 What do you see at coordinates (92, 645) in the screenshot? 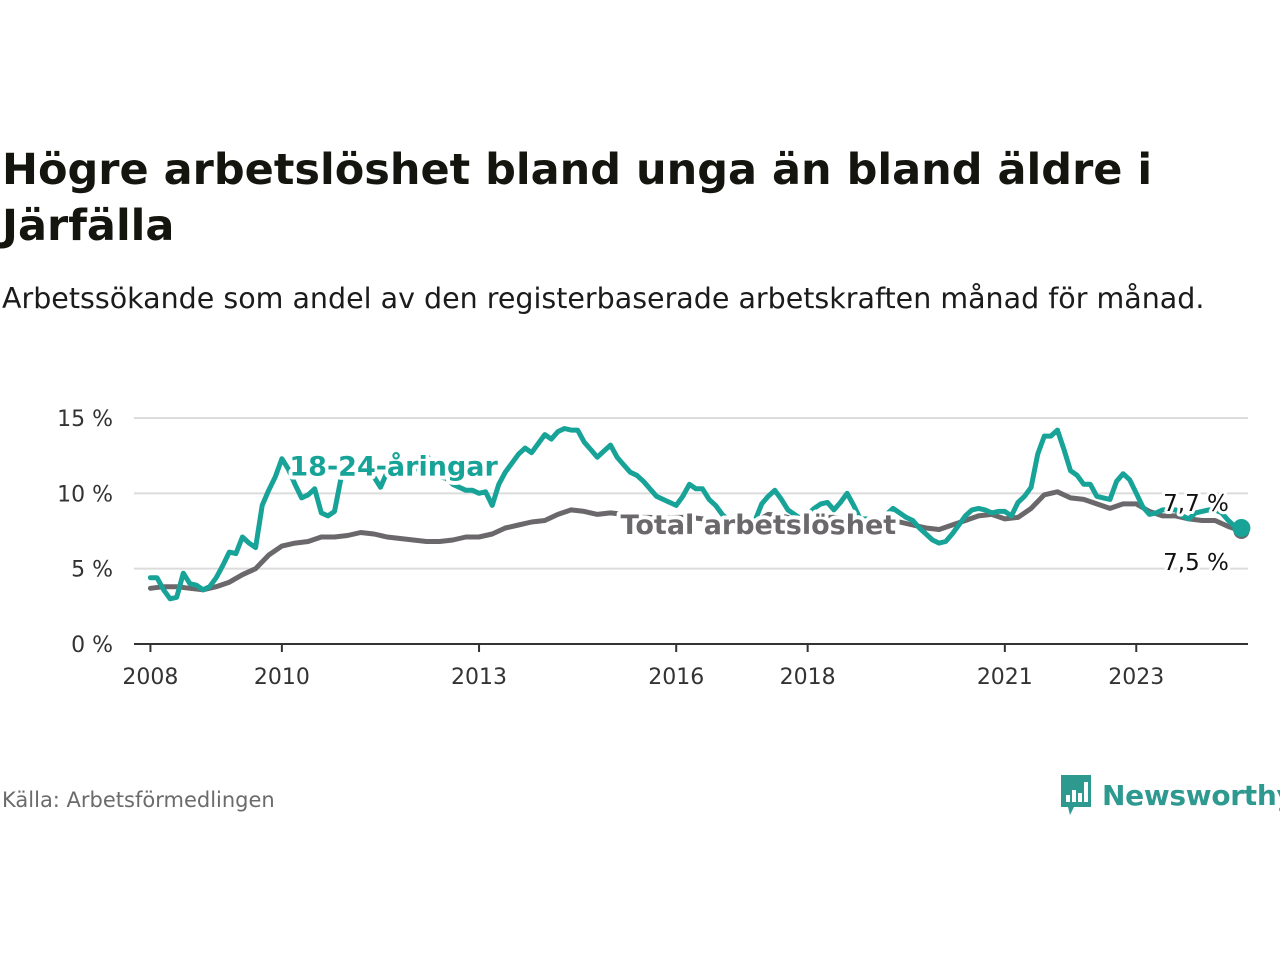
I see `y-tick-label: 0 %` at bounding box center [92, 645].